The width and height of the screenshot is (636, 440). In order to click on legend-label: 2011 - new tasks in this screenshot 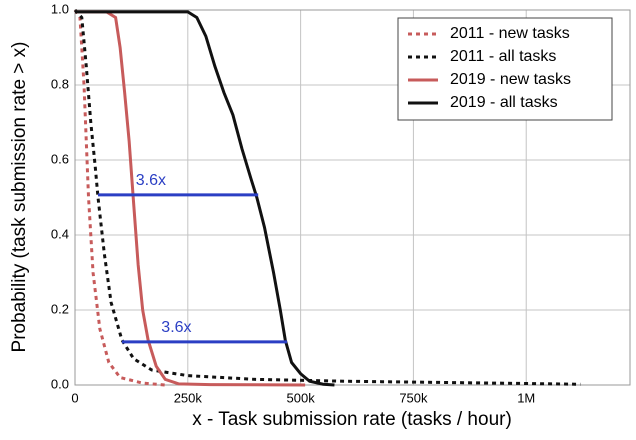, I will do `click(510, 33)`.